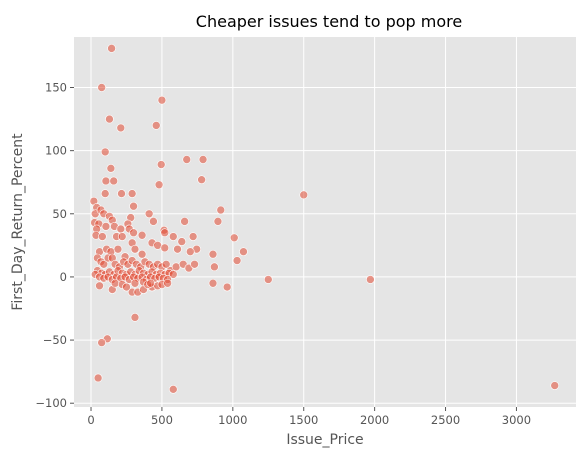  I want to click on y-tick-label: 100, so click(56, 151).